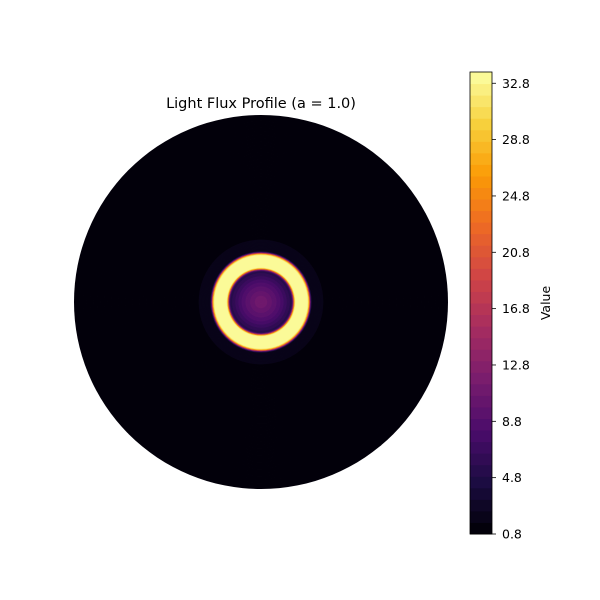 The image size is (600, 600). I want to click on colorbar-tick-label: 32.8, so click(516, 83).